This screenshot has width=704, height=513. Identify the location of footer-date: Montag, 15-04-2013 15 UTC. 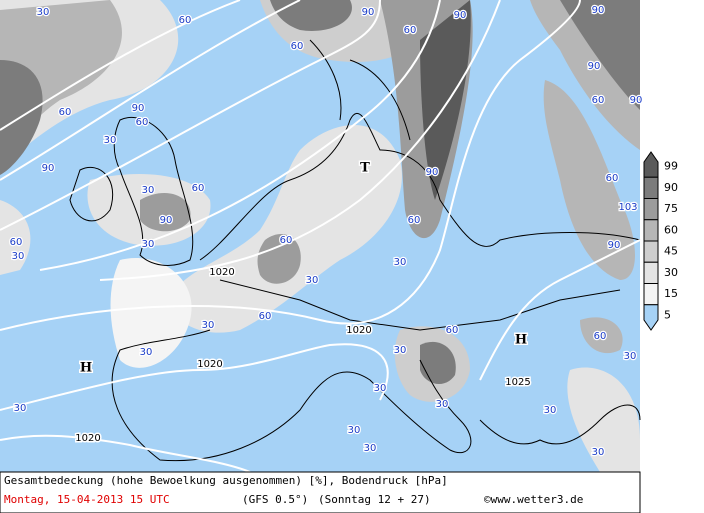
(87, 499).